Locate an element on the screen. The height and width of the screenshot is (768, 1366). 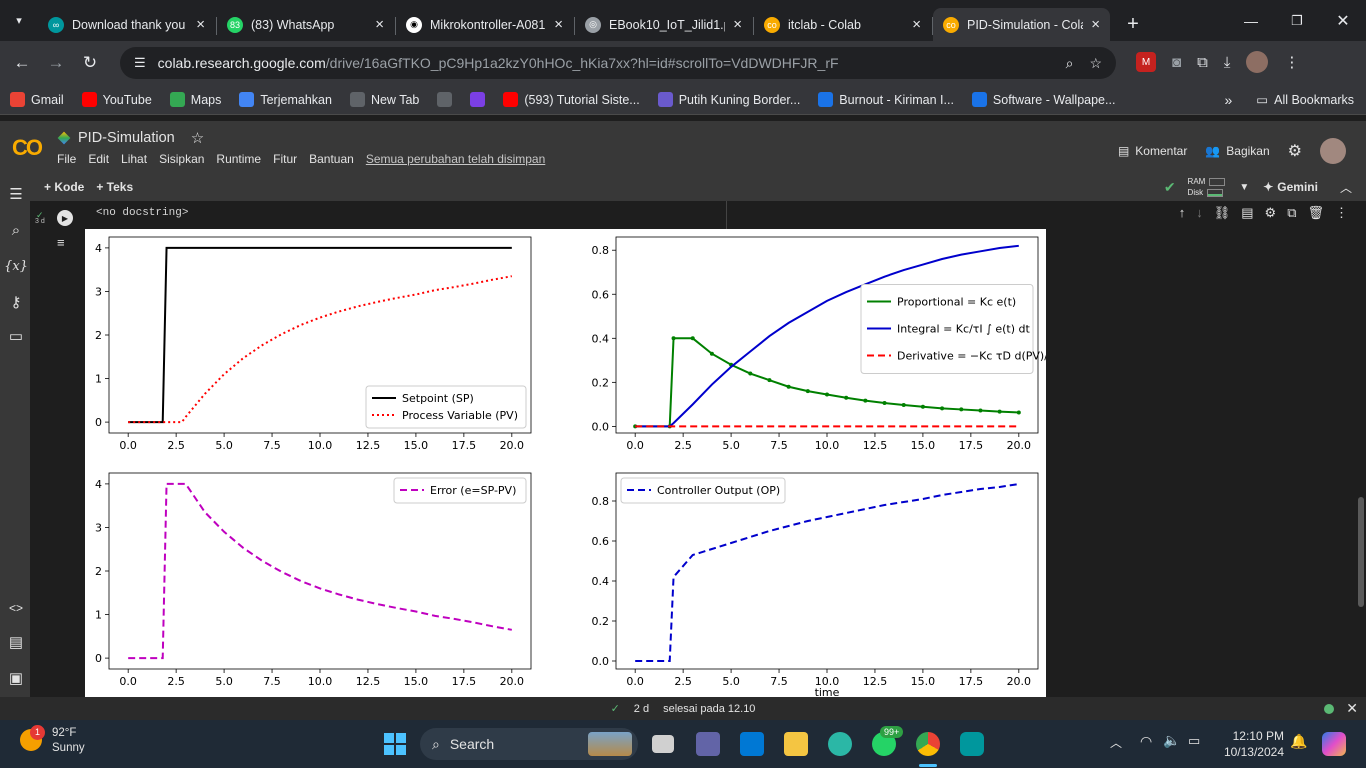
reload-icon: ↻ is located at coordinates (90, 62).